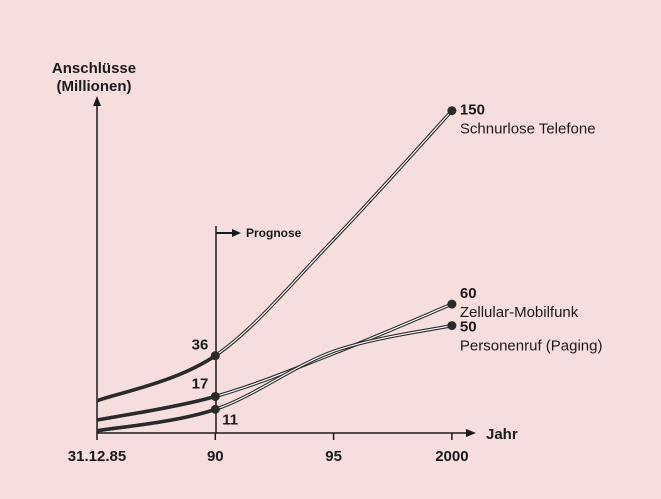 The image size is (661, 499). Describe the element at coordinates (97, 101) in the screenshot. I see `y-axis-arrow` at that location.